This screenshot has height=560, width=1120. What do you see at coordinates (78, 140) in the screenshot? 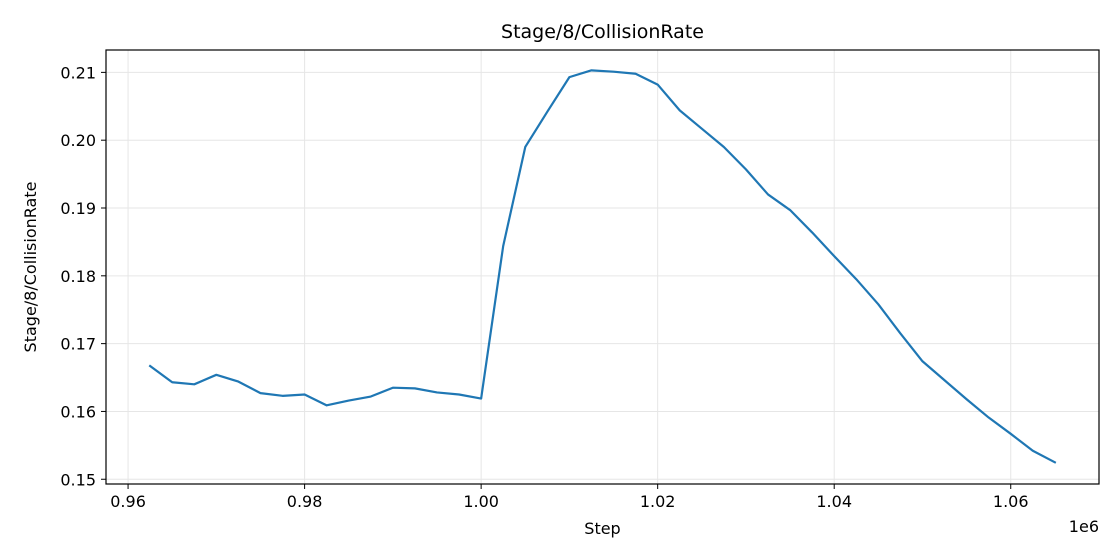
I see `y-tick-label: 0.20` at bounding box center [78, 140].